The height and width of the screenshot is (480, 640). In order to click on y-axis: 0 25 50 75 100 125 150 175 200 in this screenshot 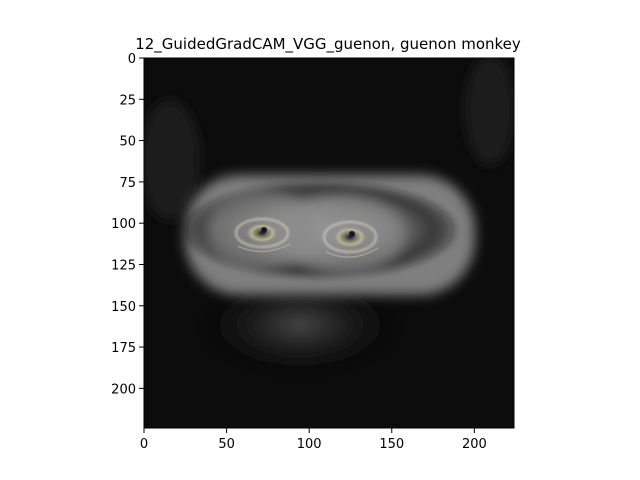, I will do `click(127, 224)`.